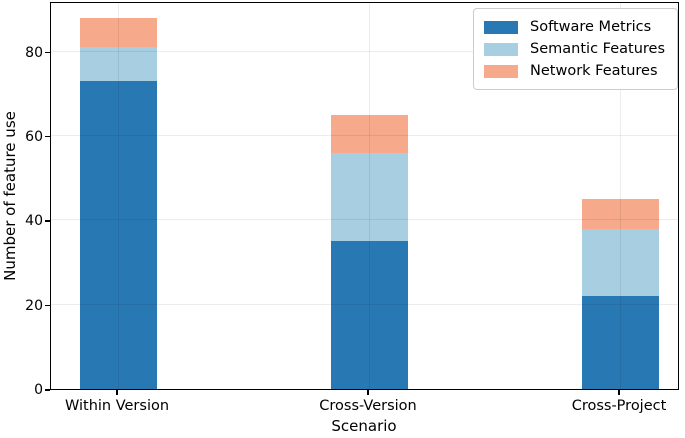 This screenshot has height=438, width=685. What do you see at coordinates (368, 406) in the screenshot?
I see `x-tick-label-1: Cross-Version` at bounding box center [368, 406].